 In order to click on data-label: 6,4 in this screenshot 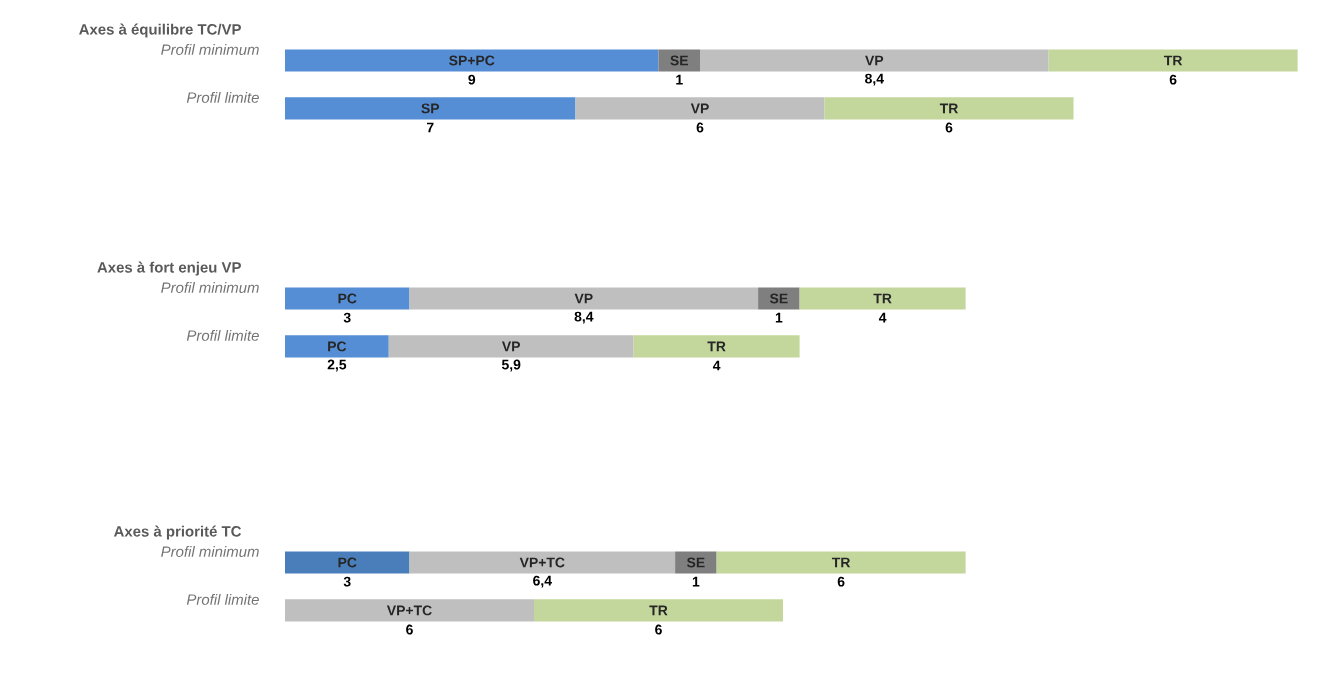, I will do `click(542, 581)`.